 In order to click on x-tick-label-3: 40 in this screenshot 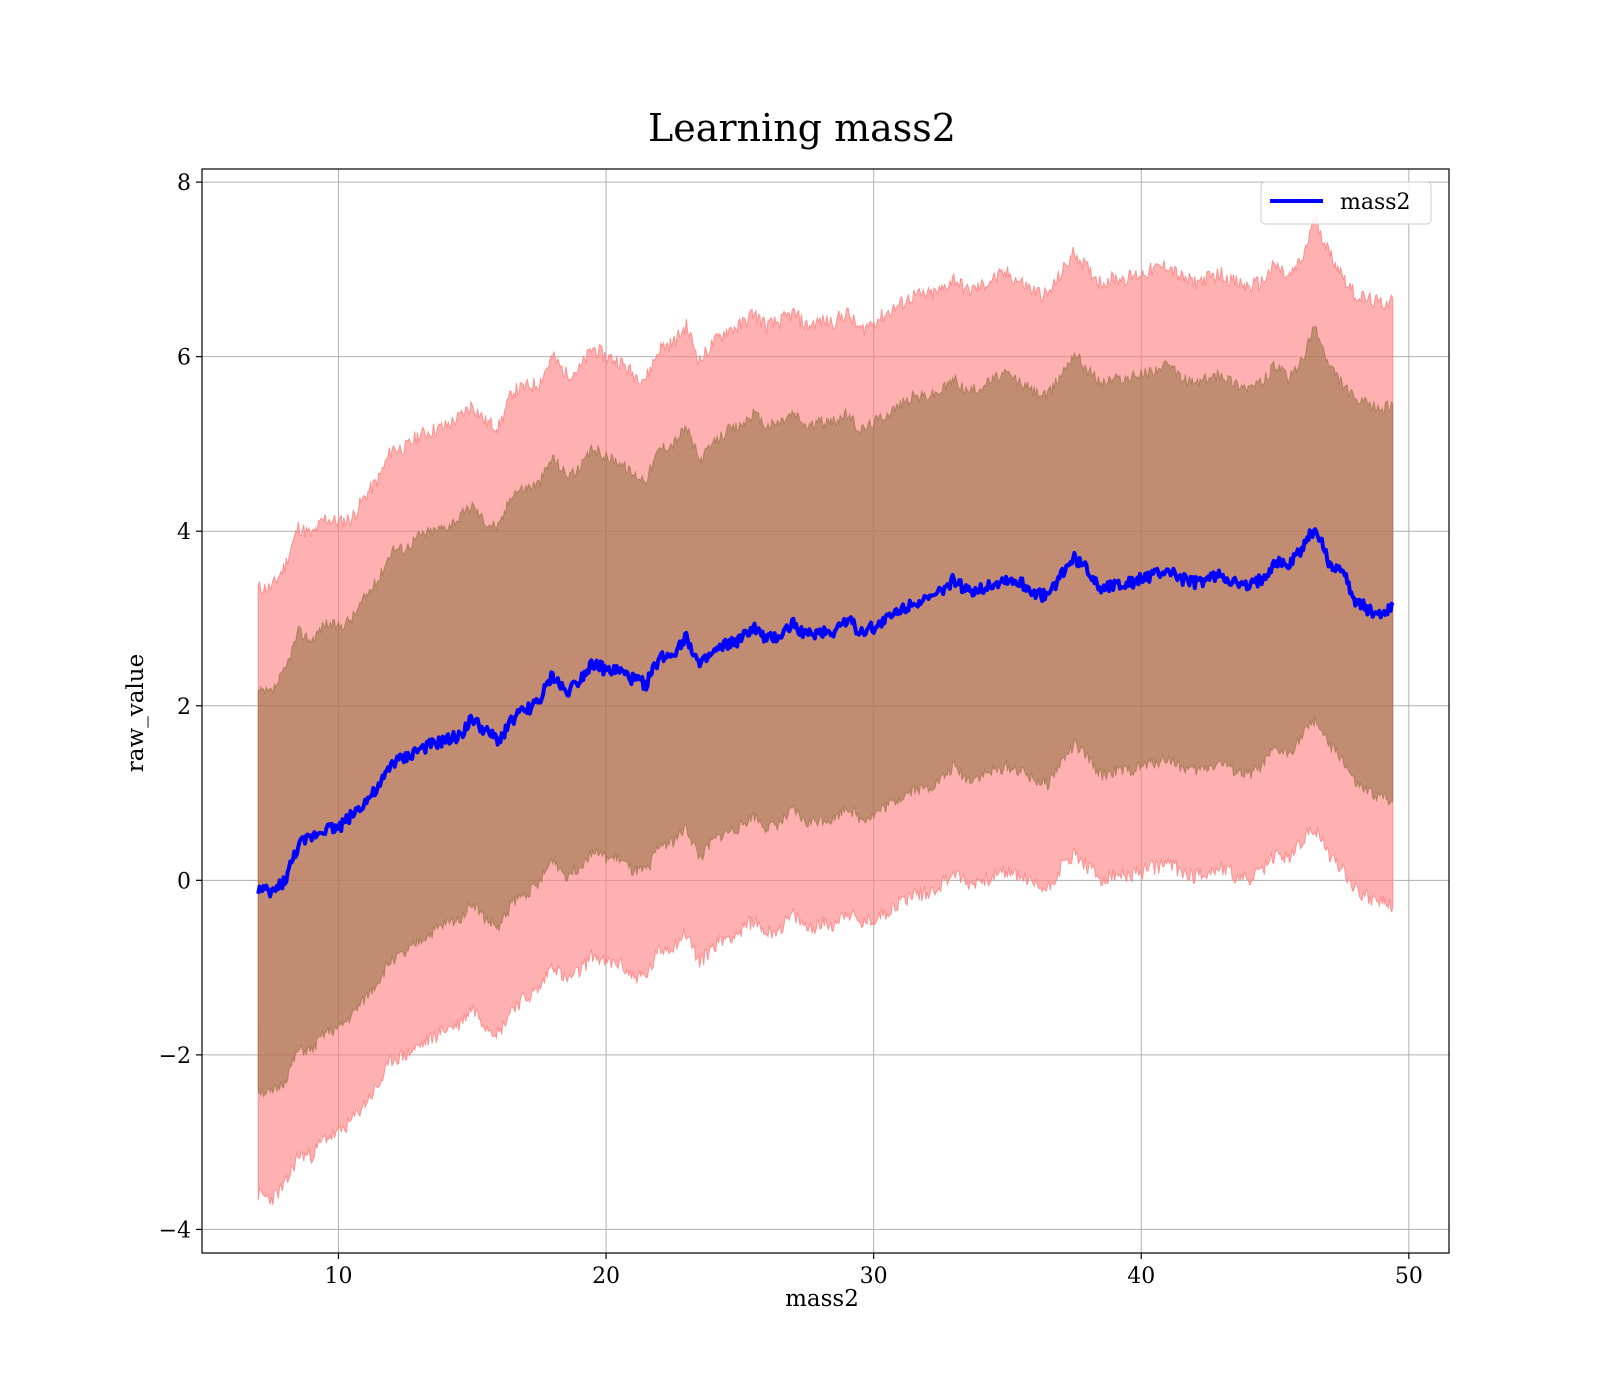, I will do `click(1141, 1276)`.